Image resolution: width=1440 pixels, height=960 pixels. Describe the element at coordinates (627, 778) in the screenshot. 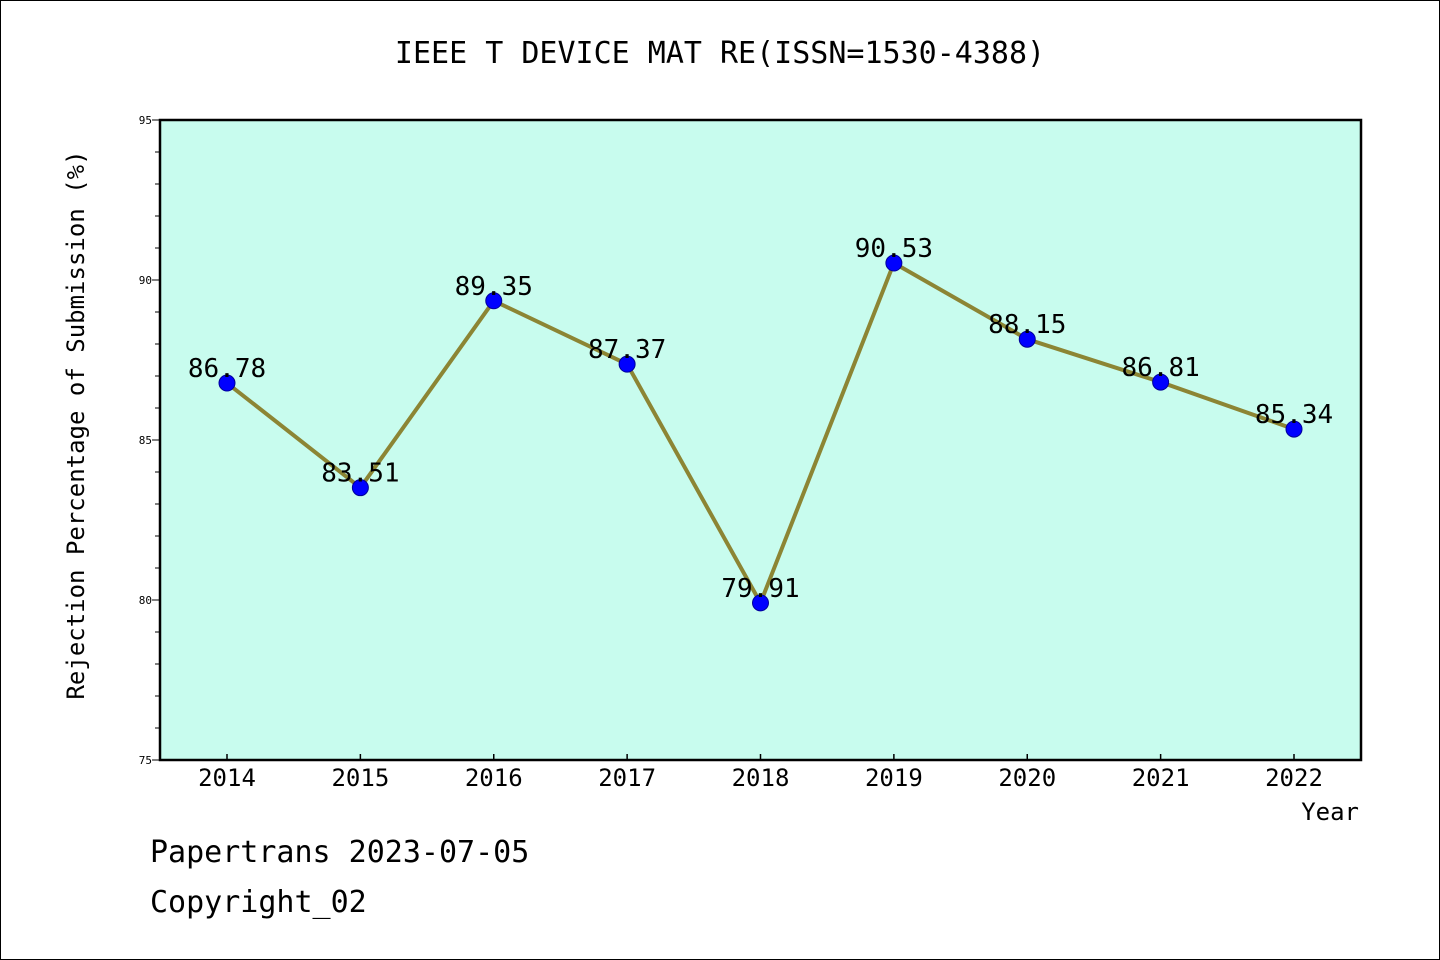

I see `x-tick-label: 2017` at that location.